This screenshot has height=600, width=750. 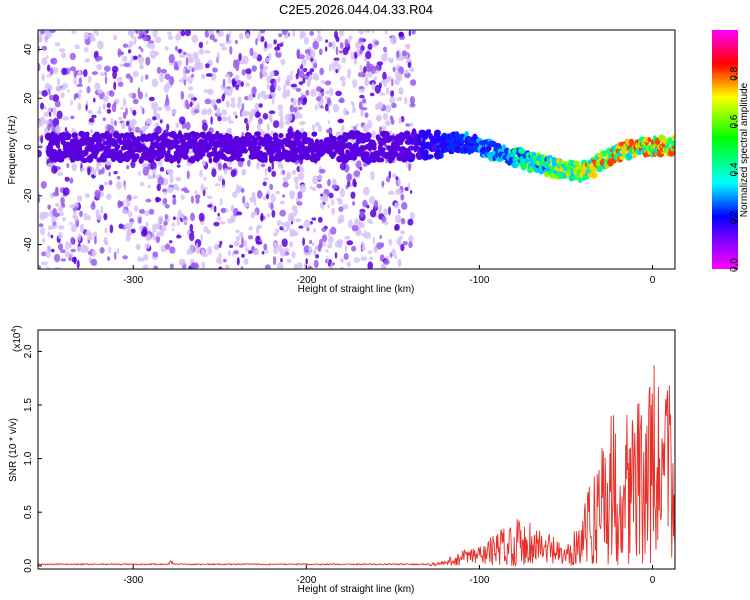 What do you see at coordinates (306, 280) in the screenshot?
I see `spectrogram-x-tick-label: -200` at bounding box center [306, 280].